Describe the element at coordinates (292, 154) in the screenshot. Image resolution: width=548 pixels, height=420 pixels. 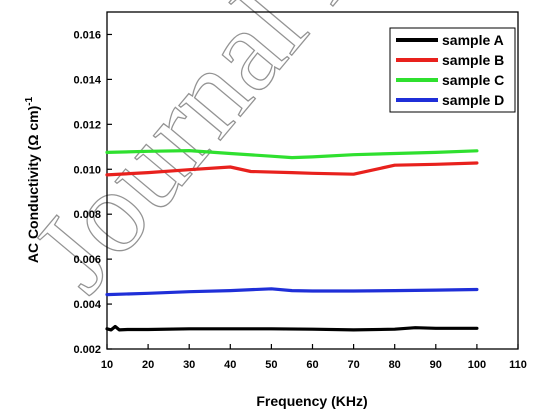
I see `series-line-sample-c` at that location.